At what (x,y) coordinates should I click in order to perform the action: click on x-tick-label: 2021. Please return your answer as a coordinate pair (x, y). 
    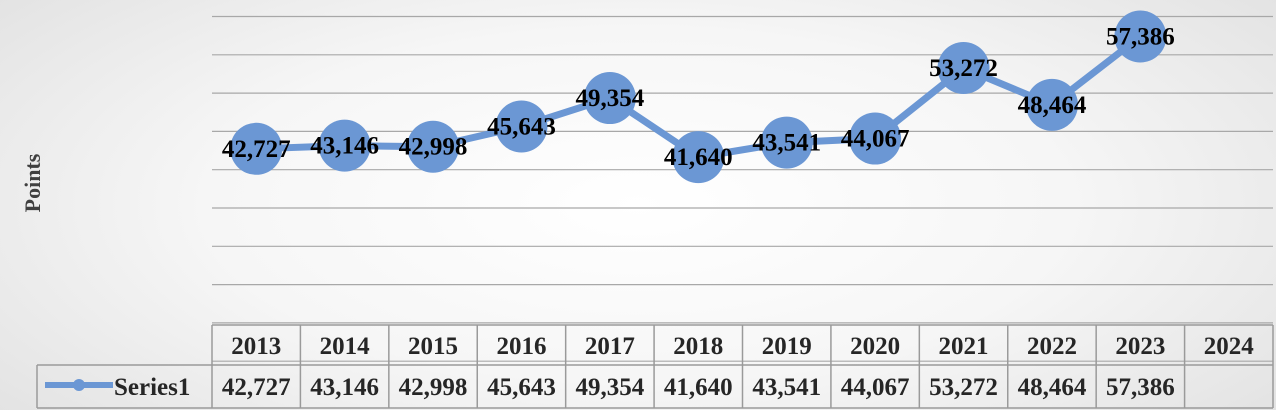
    Looking at the image, I should click on (964, 346).